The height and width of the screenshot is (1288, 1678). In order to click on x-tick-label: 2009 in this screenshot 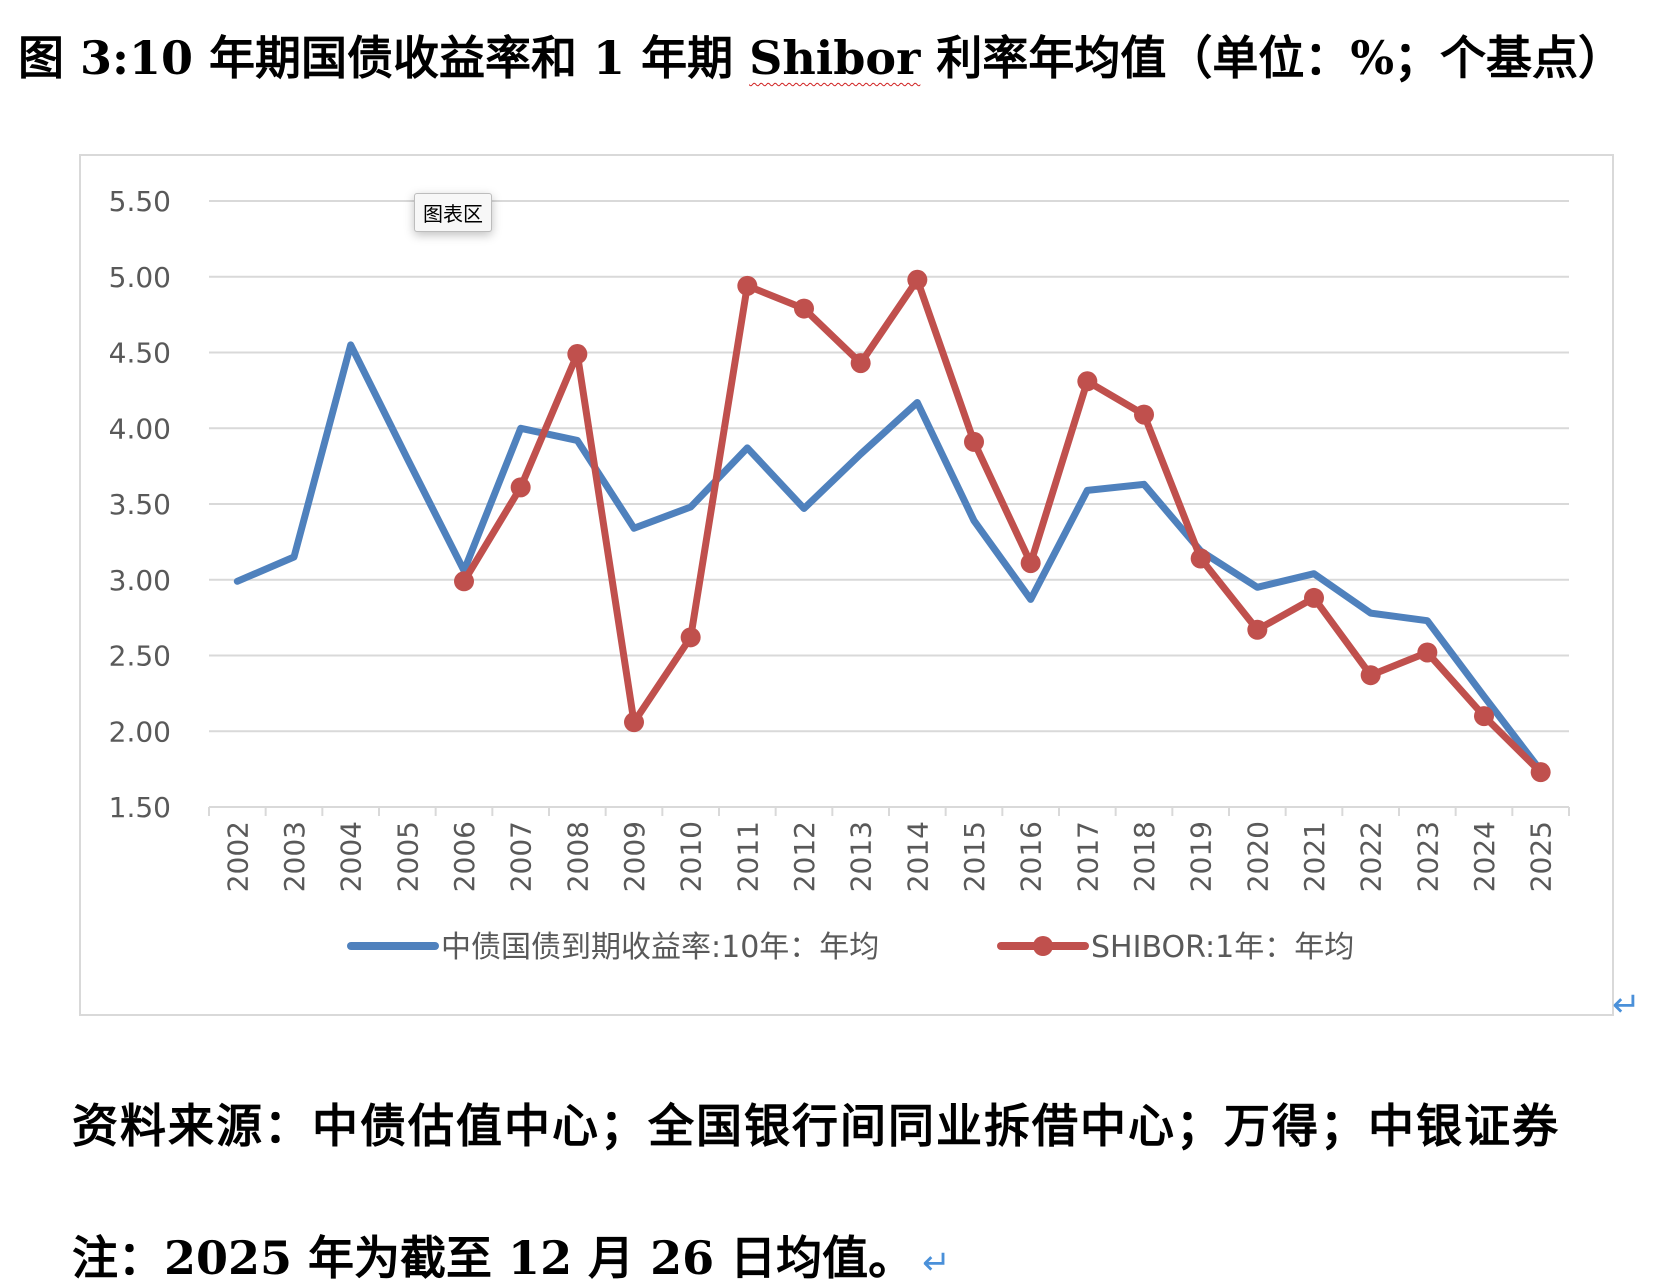, I will do `click(634, 856)`.